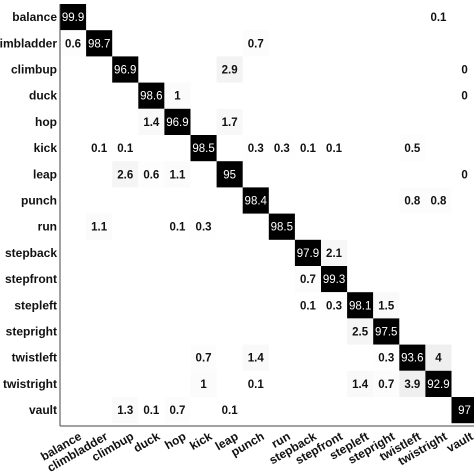  What do you see at coordinates (308, 254) in the screenshot?
I see `cell-value-label: 97.9` at bounding box center [308, 254].